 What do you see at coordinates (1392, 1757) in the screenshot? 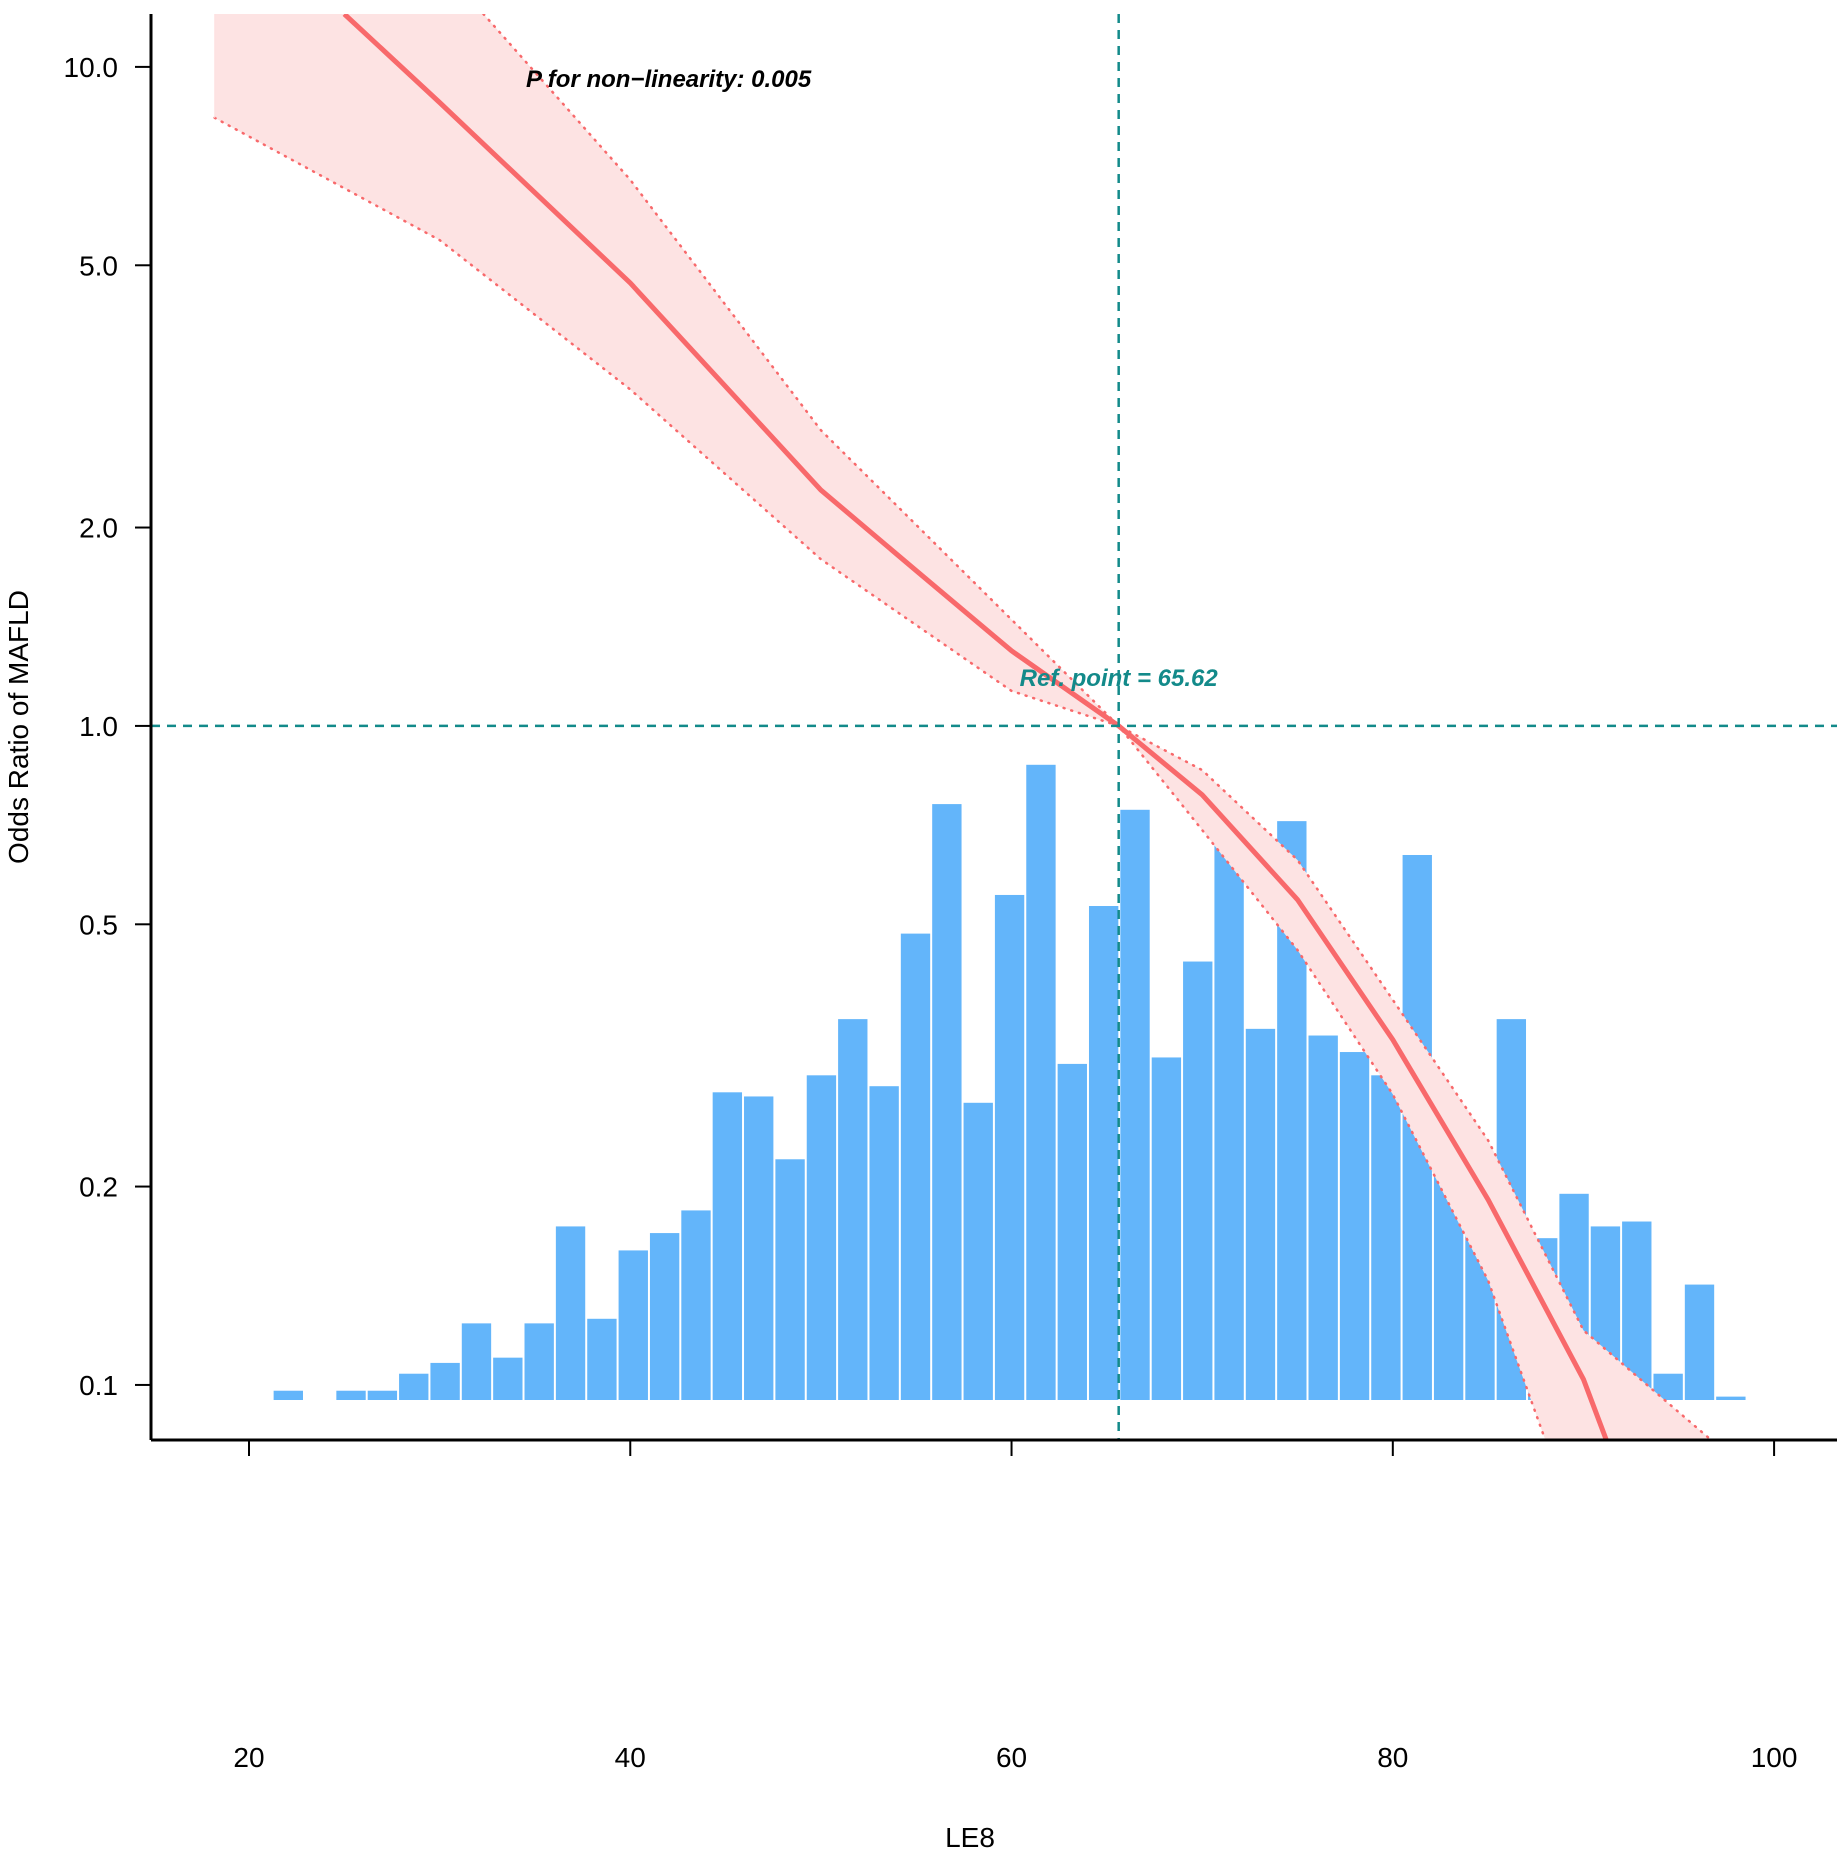
I see `x-tick-label: 80` at bounding box center [1392, 1757].